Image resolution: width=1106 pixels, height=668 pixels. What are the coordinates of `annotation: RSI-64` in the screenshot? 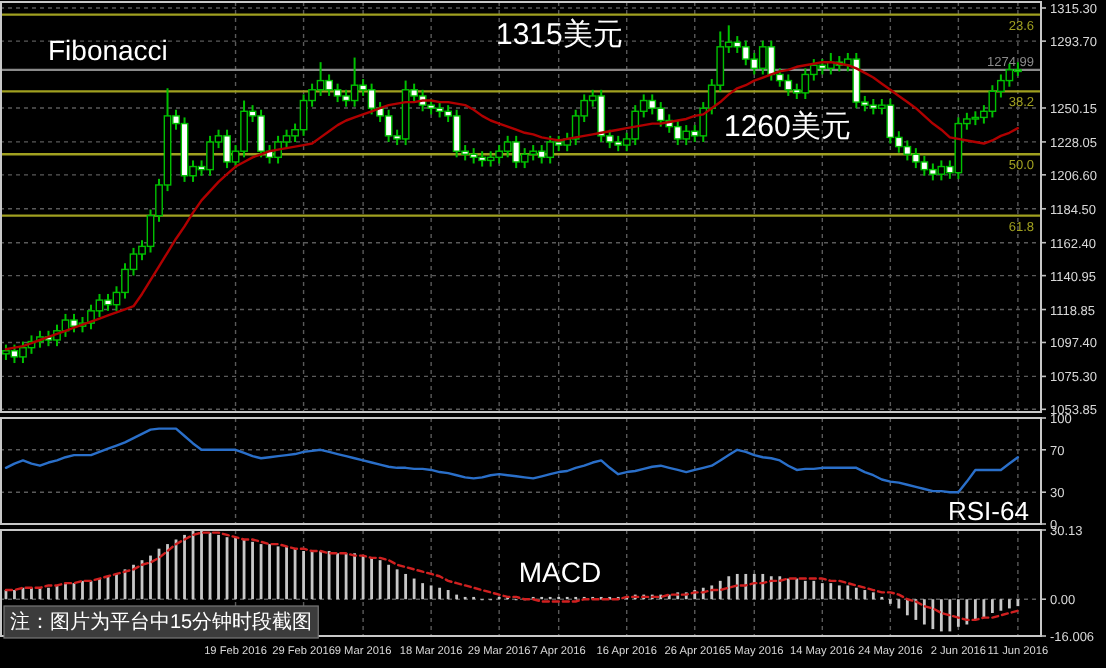 It's located at (988, 511).